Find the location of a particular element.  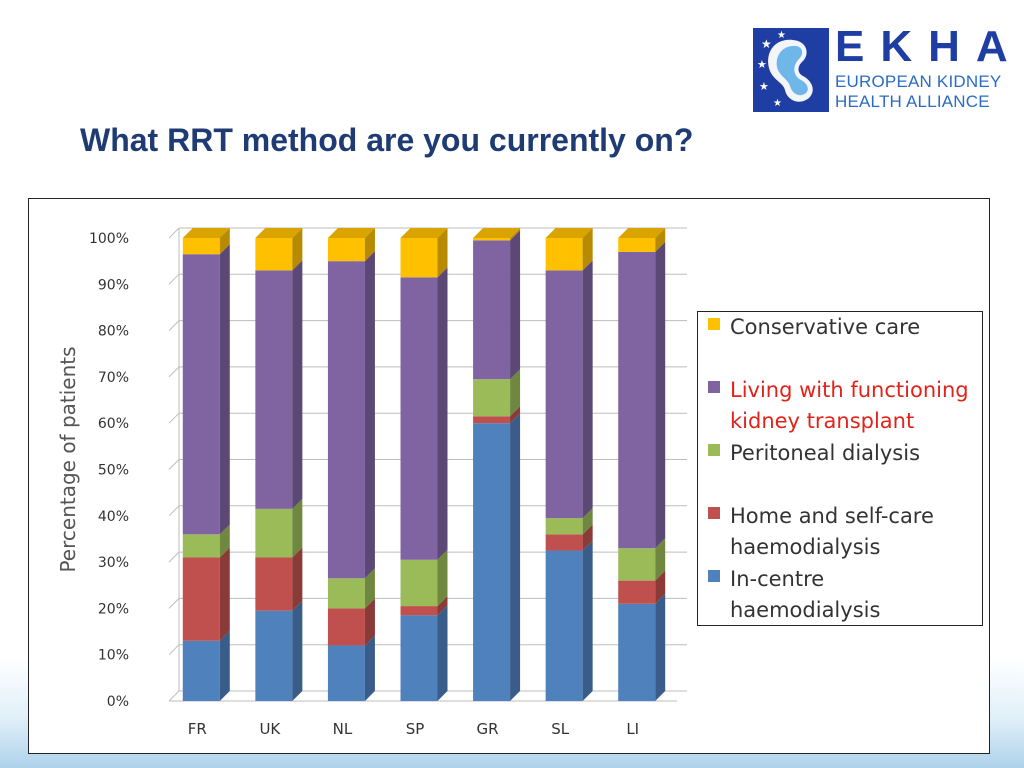

bar-side-home-and-self-care-haemodialysis-sl is located at coordinates (587, 537).